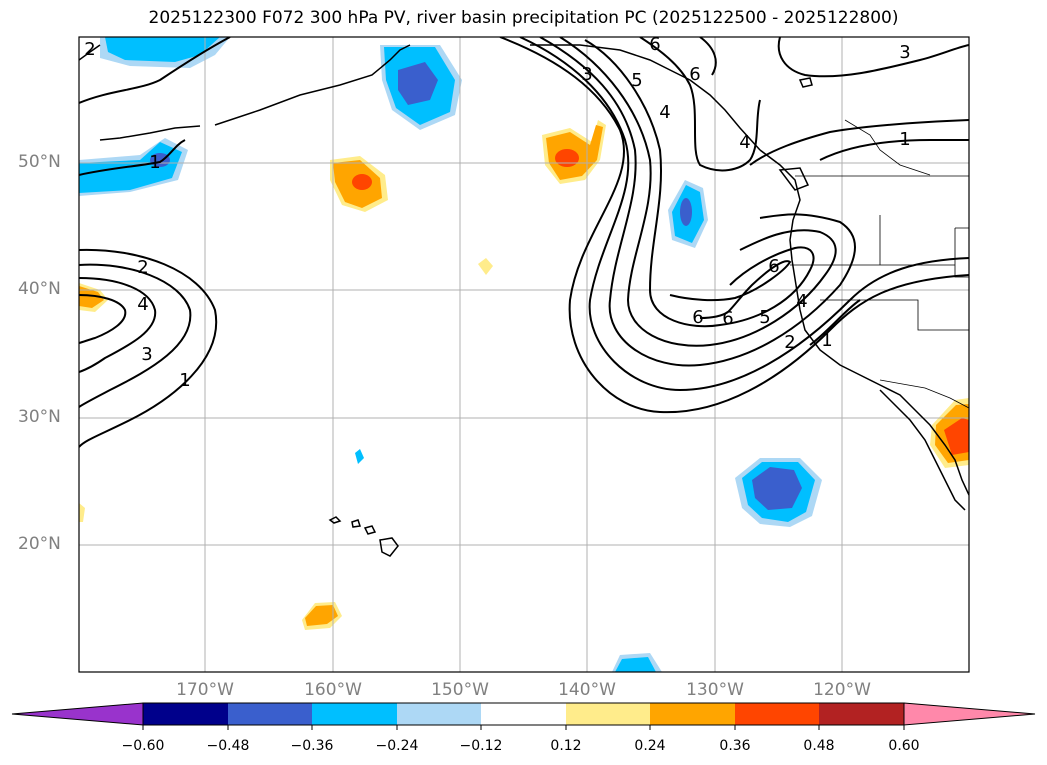 The width and height of the screenshot is (1047, 765). Describe the element at coordinates (523, 727) in the screenshot. I see `colorbar-ticks` at that location.